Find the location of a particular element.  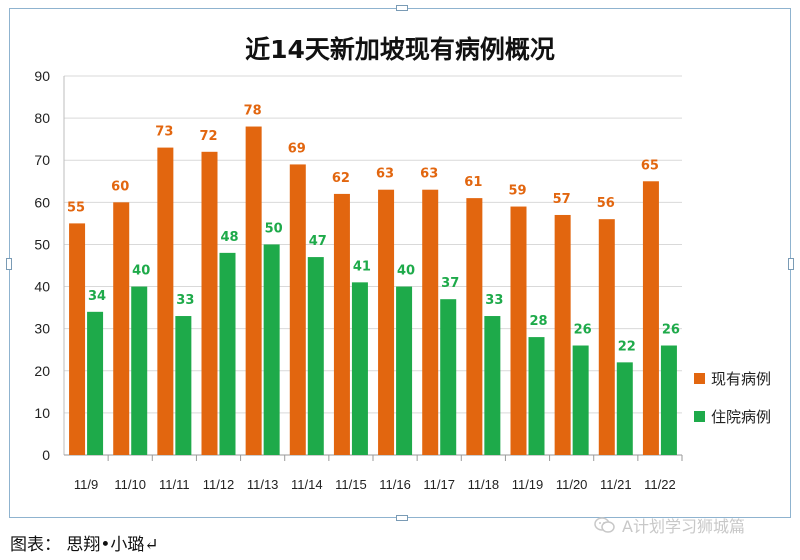

watermark: A计划学习狮城篇 is located at coordinates (689, 525).